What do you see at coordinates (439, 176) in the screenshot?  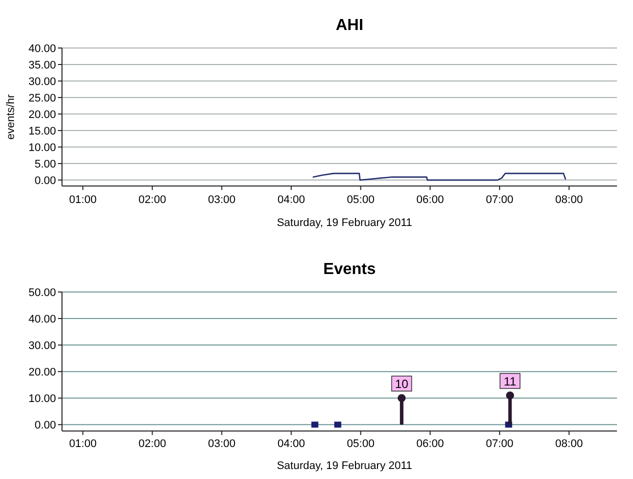 I see `line-series` at bounding box center [439, 176].